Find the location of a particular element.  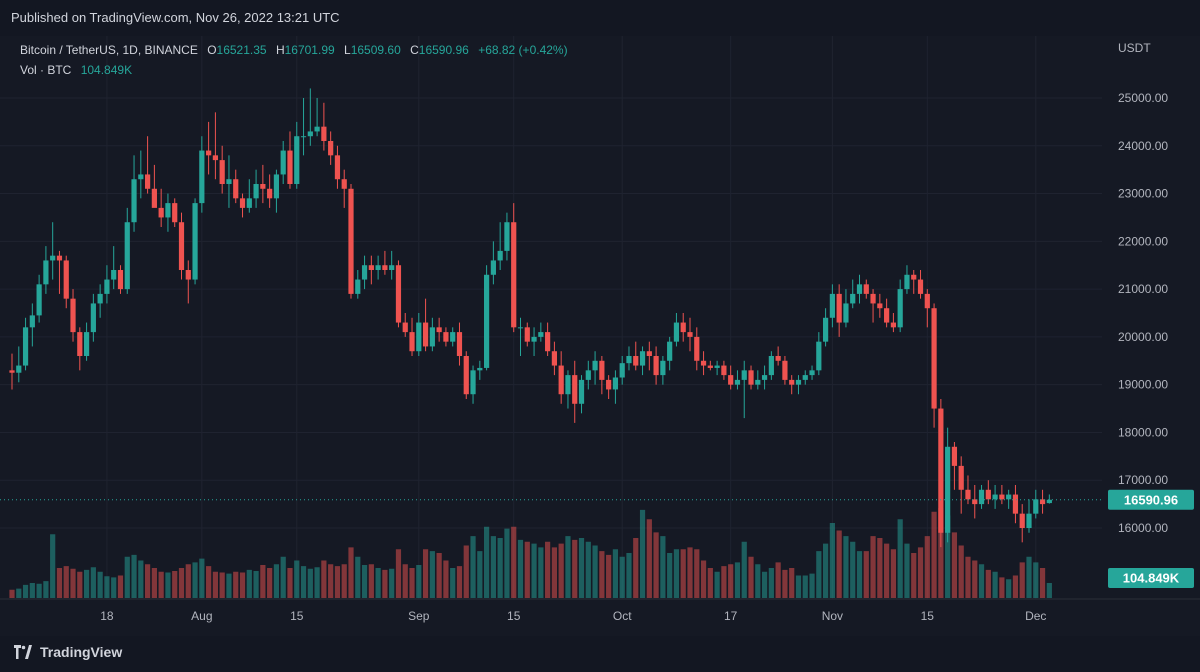

high-label: H is located at coordinates (280, 50).